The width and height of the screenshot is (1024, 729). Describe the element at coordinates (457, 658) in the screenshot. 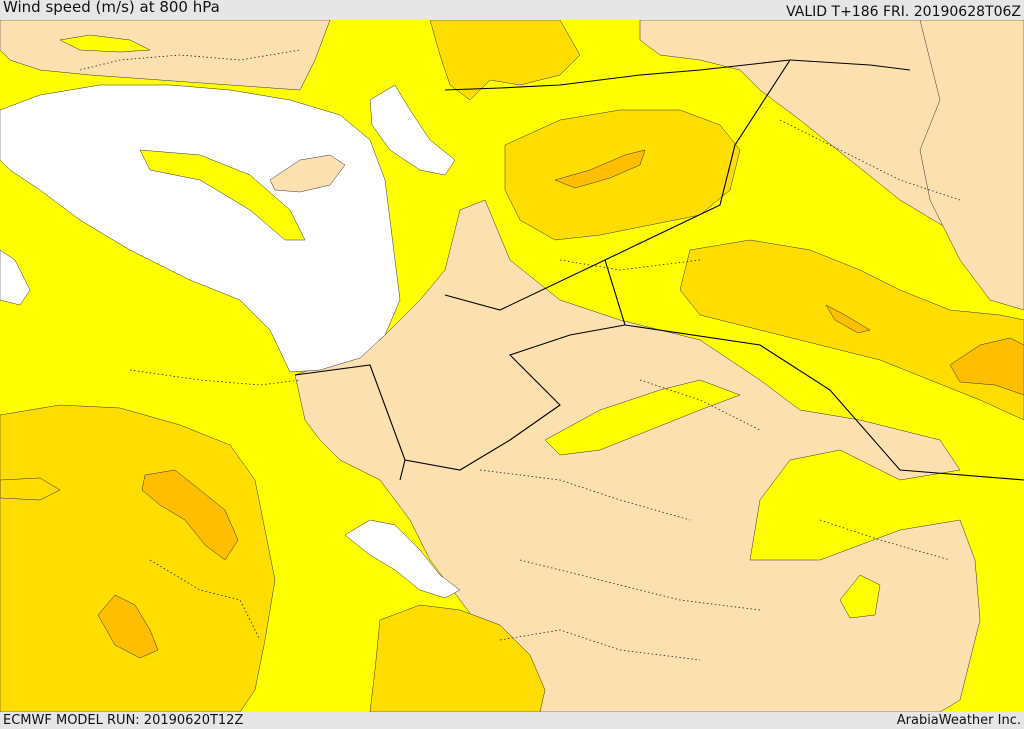

I see `gold-region-sudan` at that location.